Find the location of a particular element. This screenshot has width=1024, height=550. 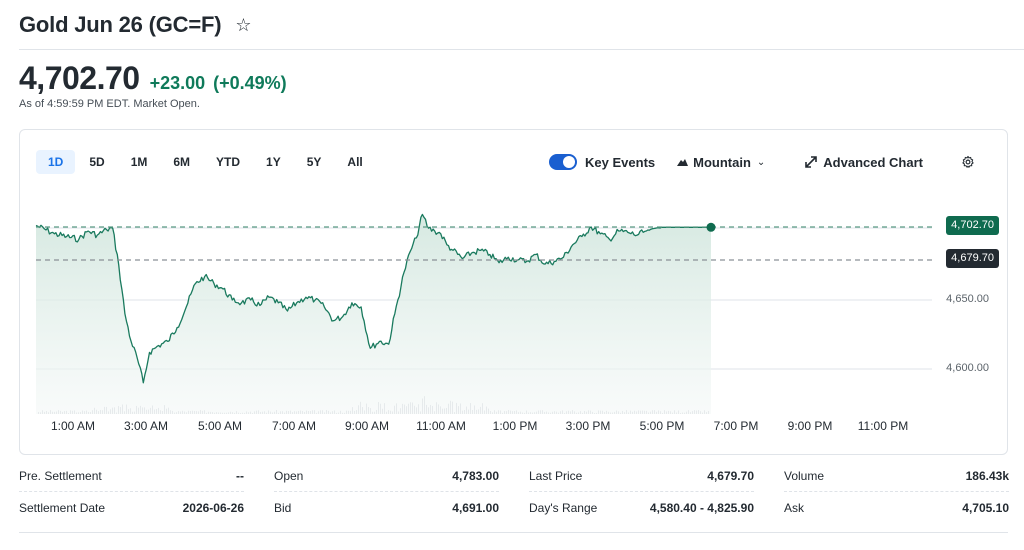

price-row: 4,702.70 +23.00 (+0.49%) is located at coordinates (153, 78).